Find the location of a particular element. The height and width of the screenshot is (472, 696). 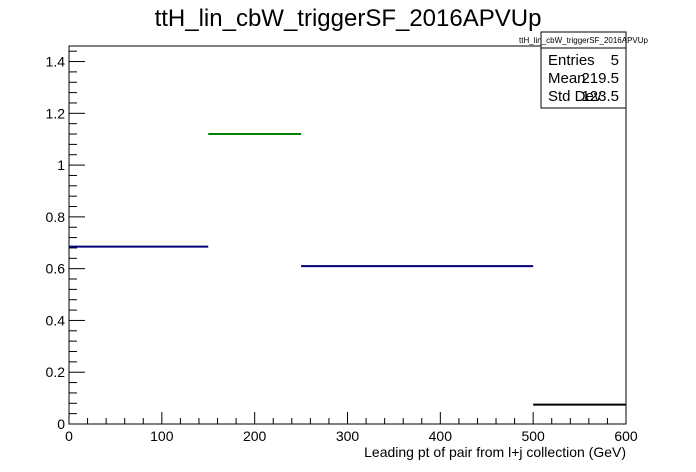

stats-entries-label: Entries is located at coordinates (571, 60).